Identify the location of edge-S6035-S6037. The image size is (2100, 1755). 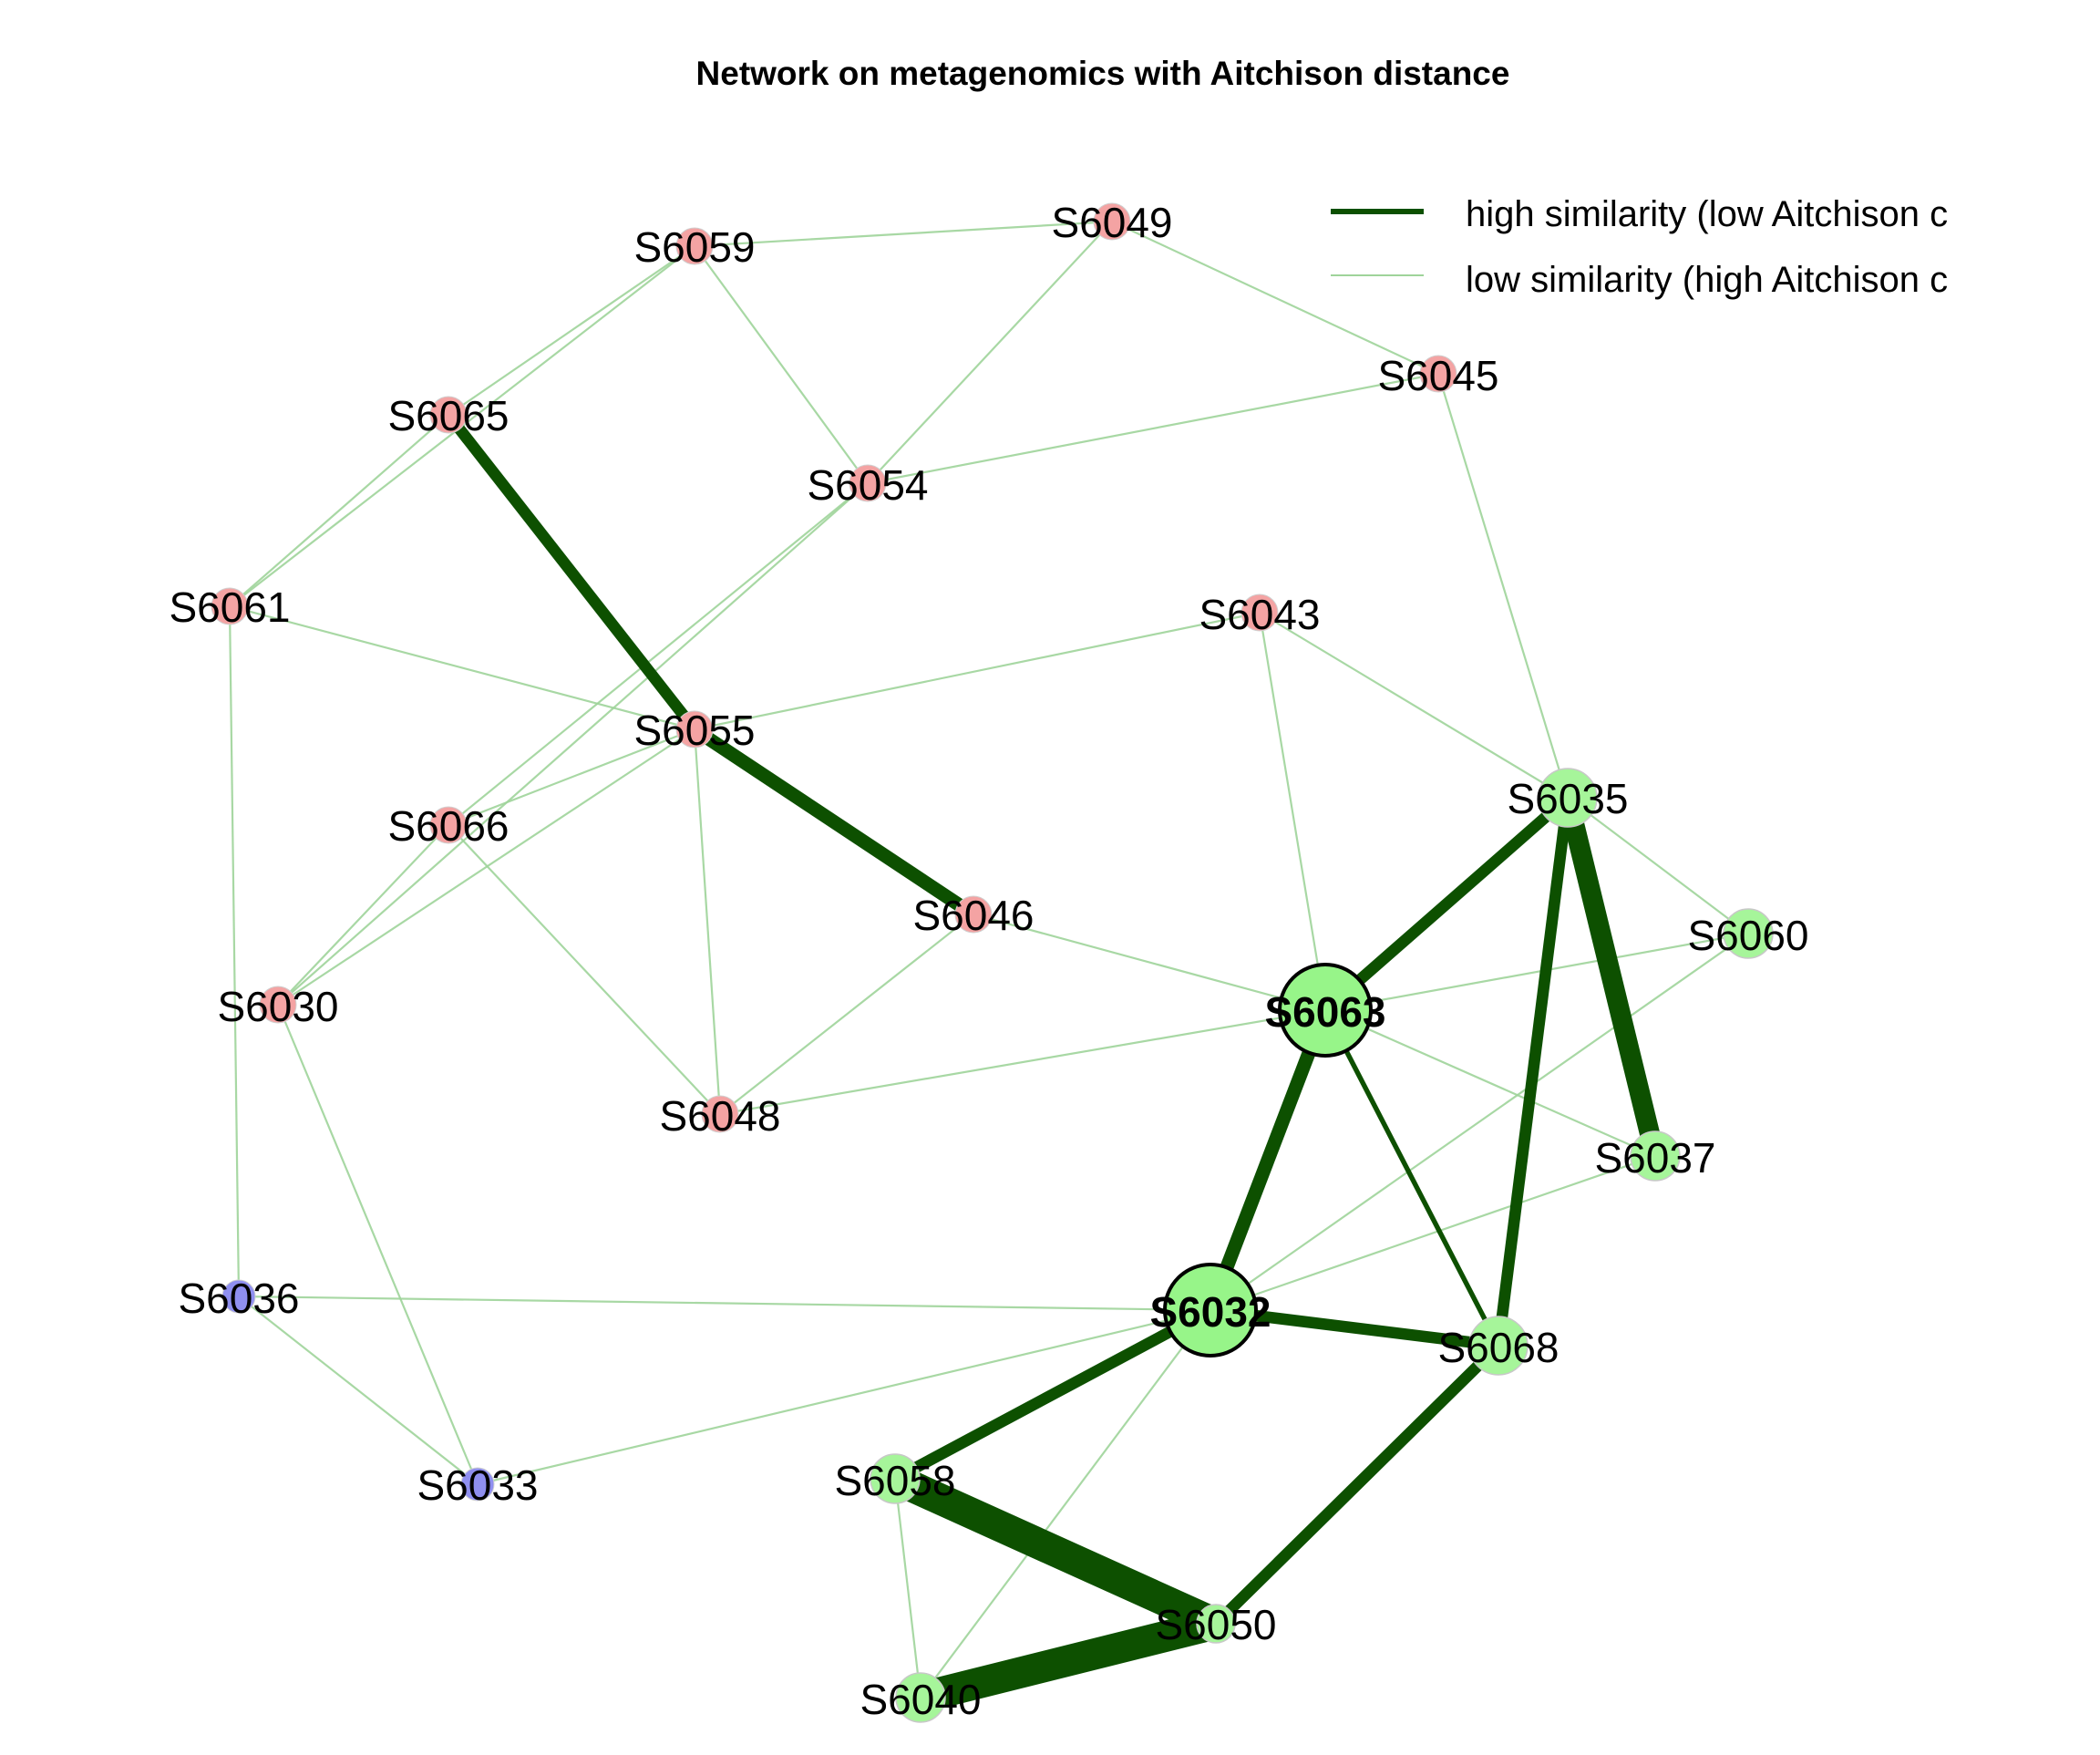
(1612, 977).